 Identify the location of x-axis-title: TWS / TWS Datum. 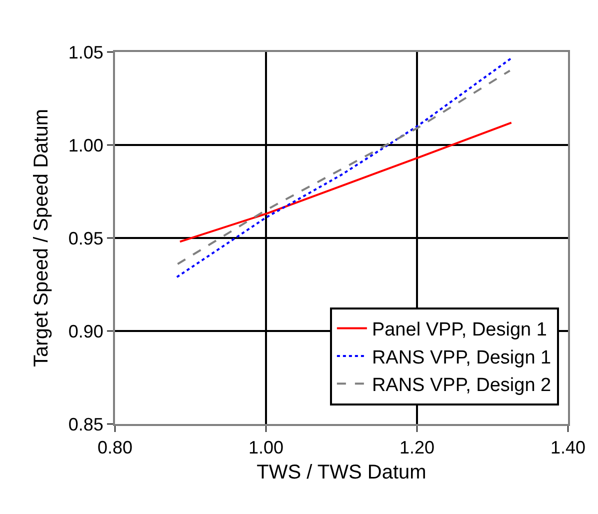
(341, 473).